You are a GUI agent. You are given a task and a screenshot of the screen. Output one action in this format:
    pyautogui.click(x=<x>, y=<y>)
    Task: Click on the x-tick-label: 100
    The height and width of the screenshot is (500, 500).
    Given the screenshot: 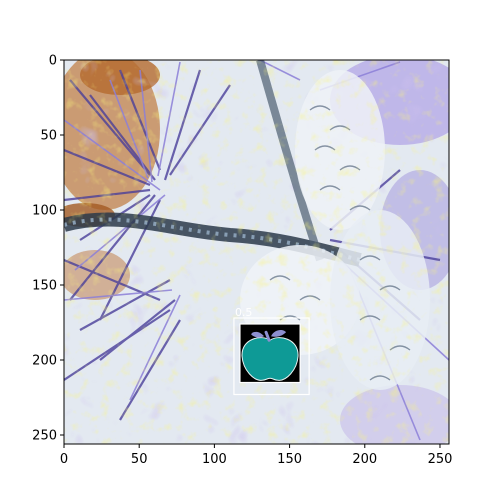 What is the action you would take?
    pyautogui.click(x=214, y=459)
    